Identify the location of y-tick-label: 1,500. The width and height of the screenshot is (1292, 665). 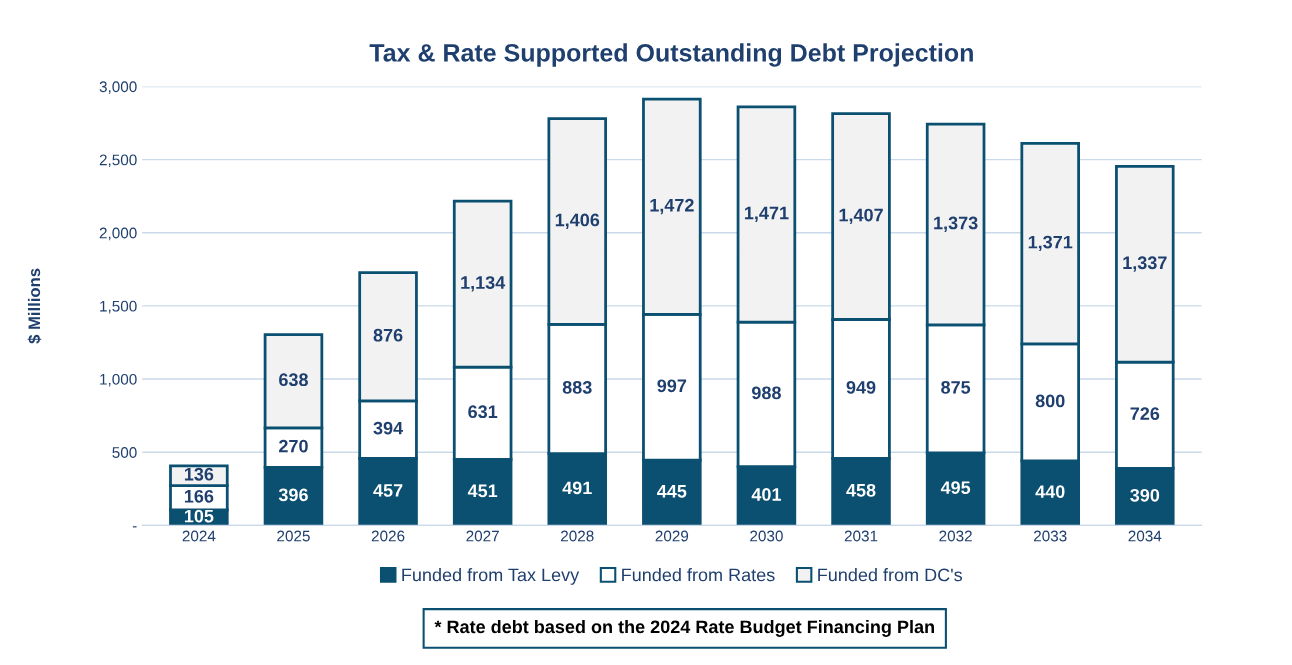
(118, 307).